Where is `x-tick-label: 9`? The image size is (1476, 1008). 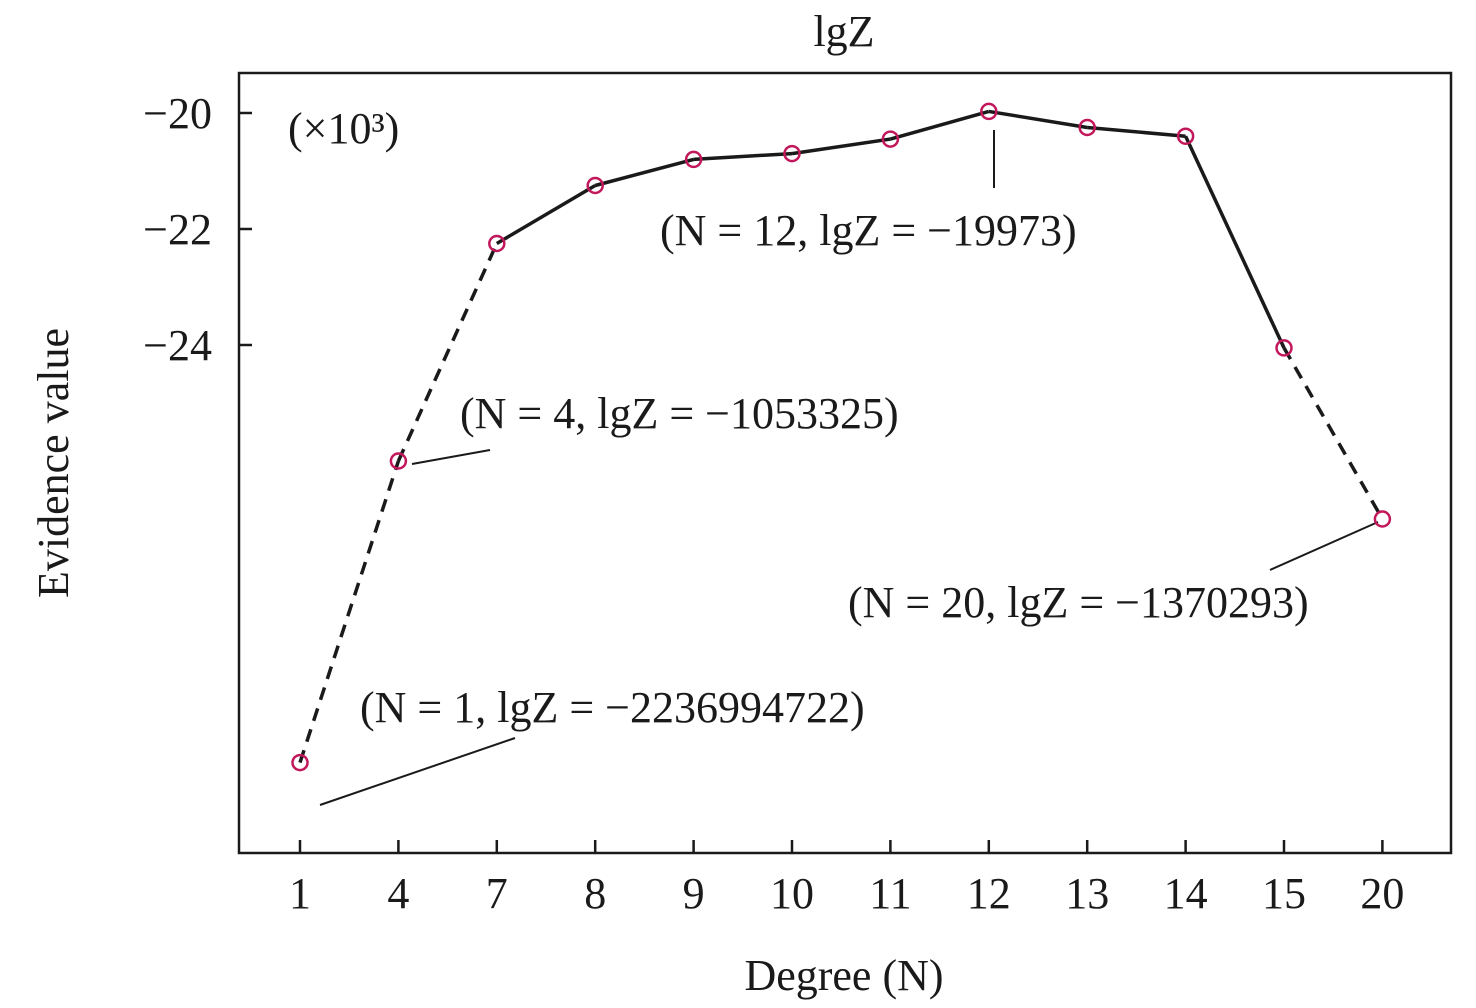 x-tick-label: 9 is located at coordinates (694, 893).